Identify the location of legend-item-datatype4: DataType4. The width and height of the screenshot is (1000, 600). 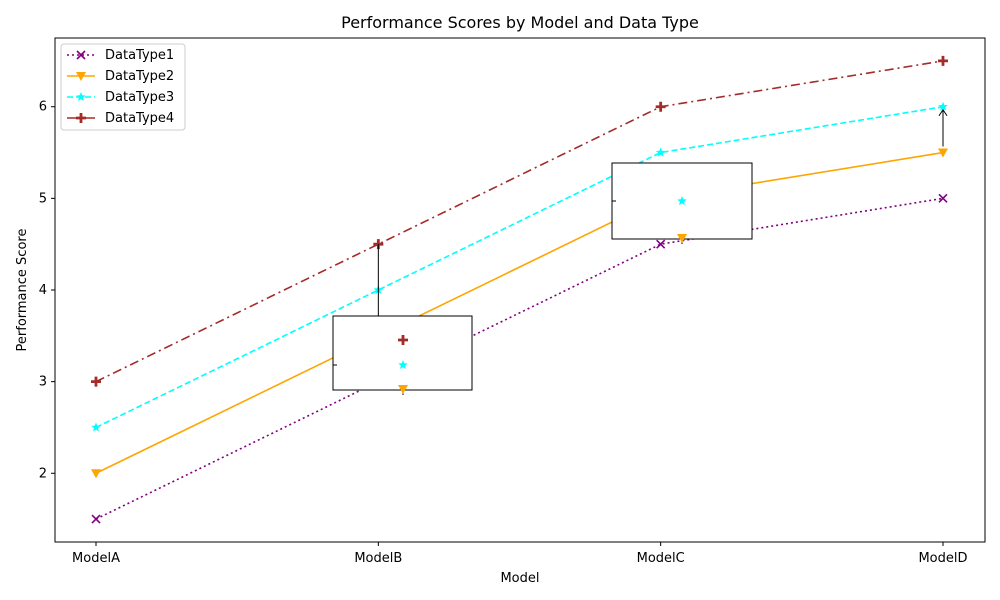
(120, 118).